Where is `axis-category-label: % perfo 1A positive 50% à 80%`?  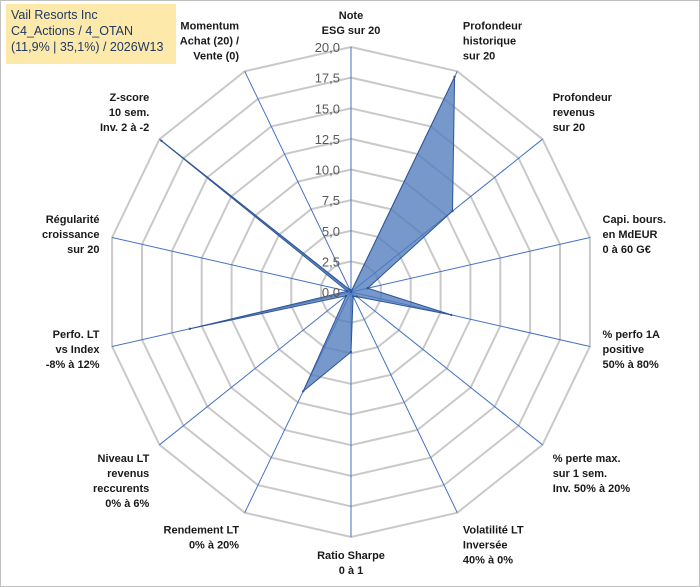 axis-category-label: % perfo 1A positive 50% à 80% is located at coordinates (632, 350).